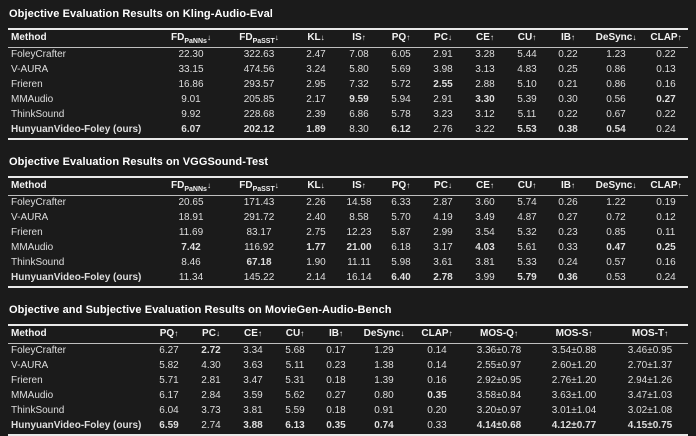 The image size is (696, 436). What do you see at coordinates (666, 38) in the screenshot?
I see `column-header-clap: CLAP↑` at bounding box center [666, 38].